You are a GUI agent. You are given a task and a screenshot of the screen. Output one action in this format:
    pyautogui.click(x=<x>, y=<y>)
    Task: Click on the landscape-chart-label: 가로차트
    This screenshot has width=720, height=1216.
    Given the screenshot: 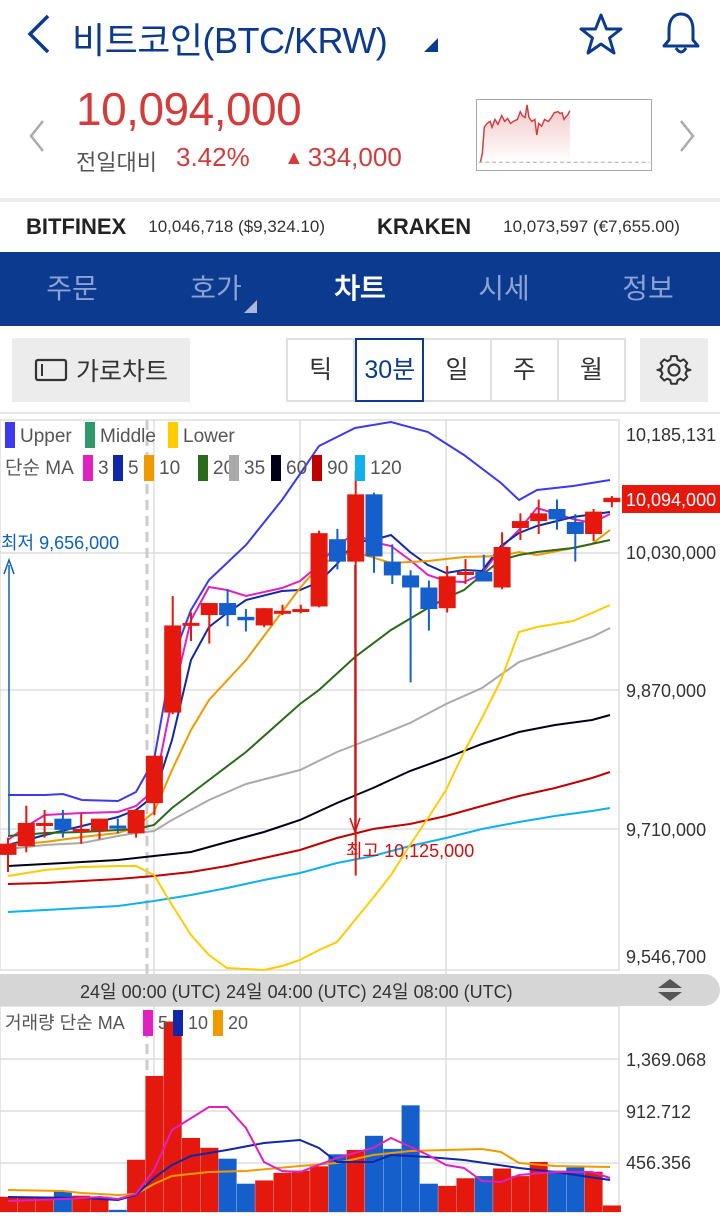 What is the action you would take?
    pyautogui.click(x=121, y=372)
    